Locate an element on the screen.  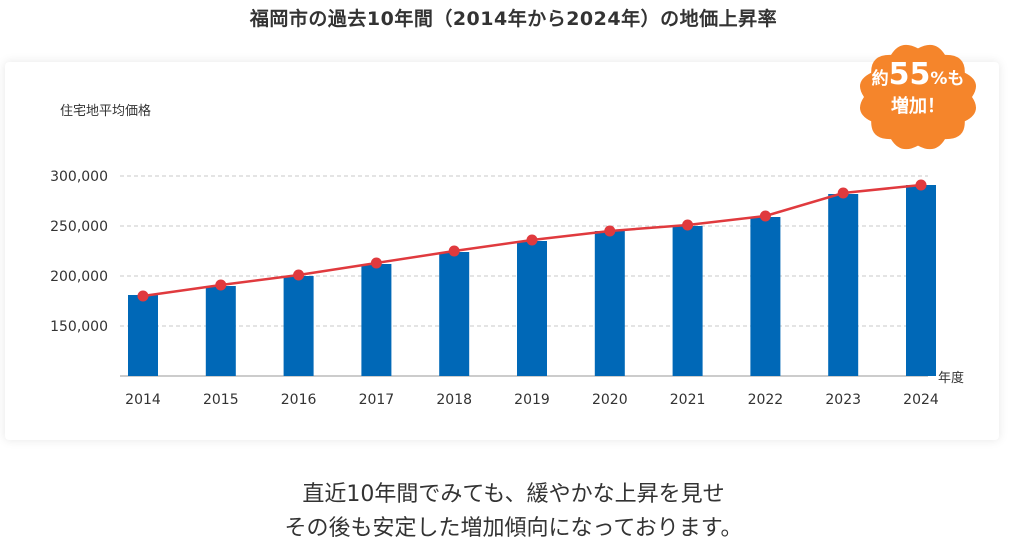
badge-burst-shape is located at coordinates (918, 97).